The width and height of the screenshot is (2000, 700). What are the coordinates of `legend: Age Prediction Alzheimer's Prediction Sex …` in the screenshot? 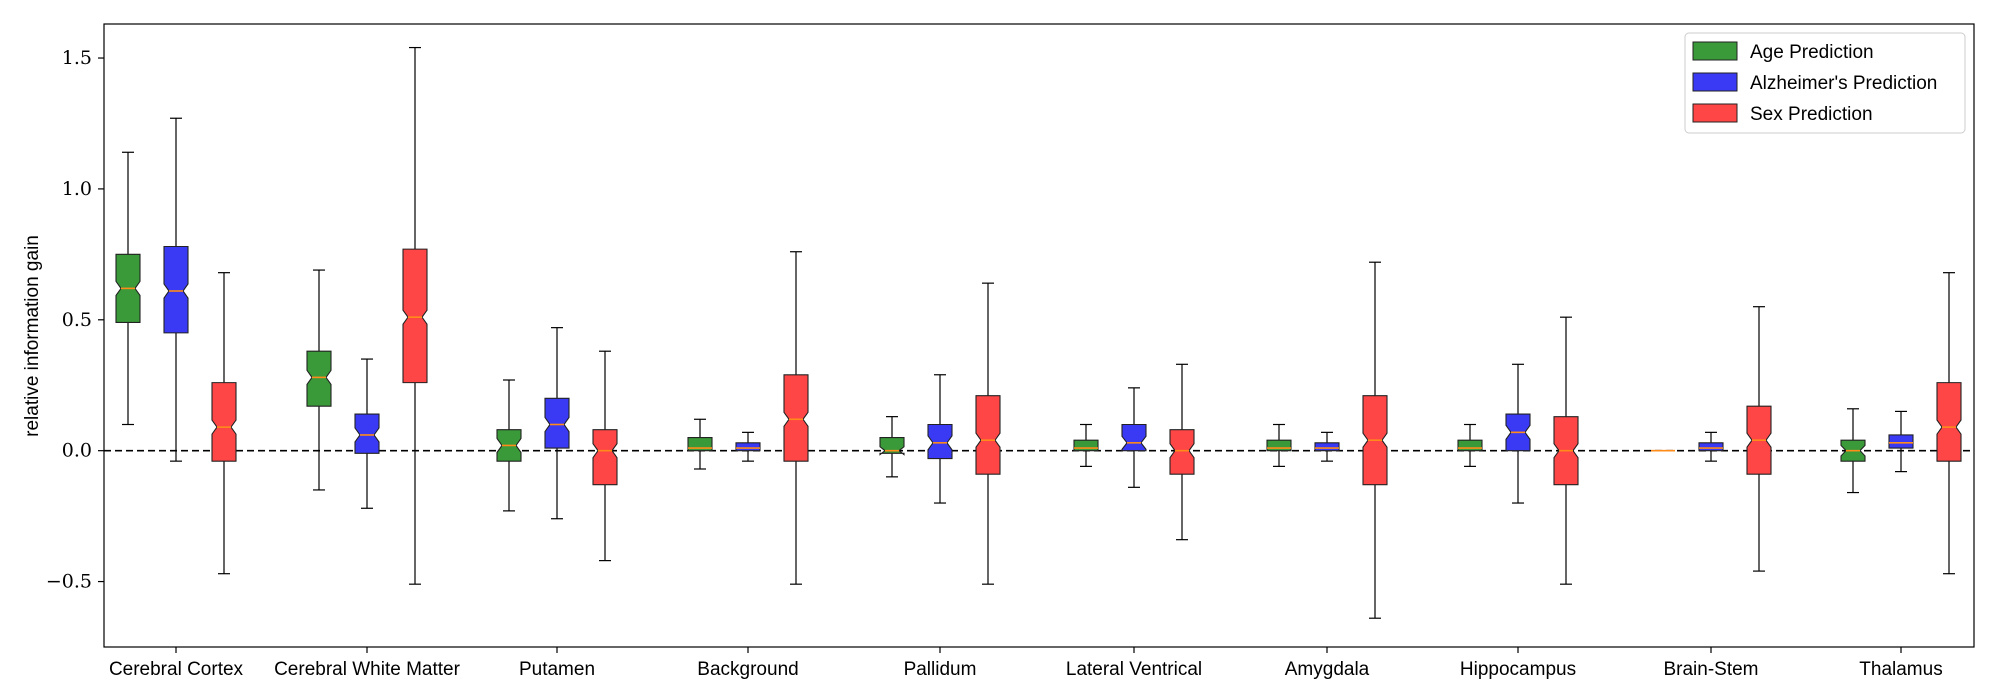 It's located at (1825, 83).